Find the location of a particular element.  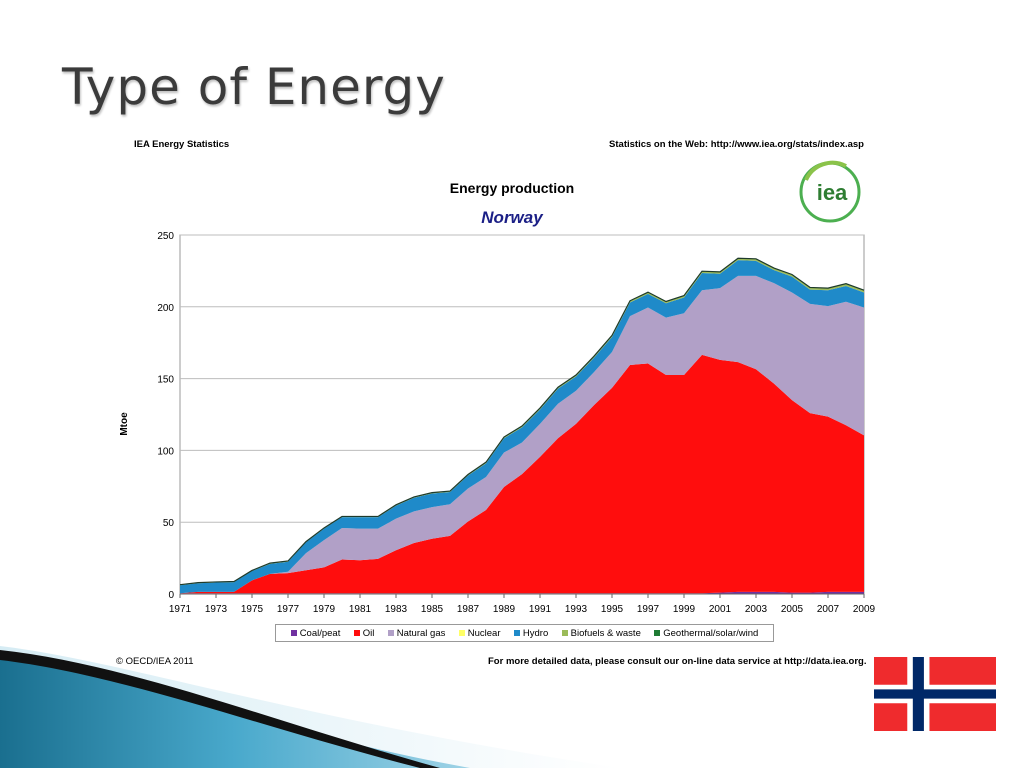

legend-item: Oil is located at coordinates (364, 633).